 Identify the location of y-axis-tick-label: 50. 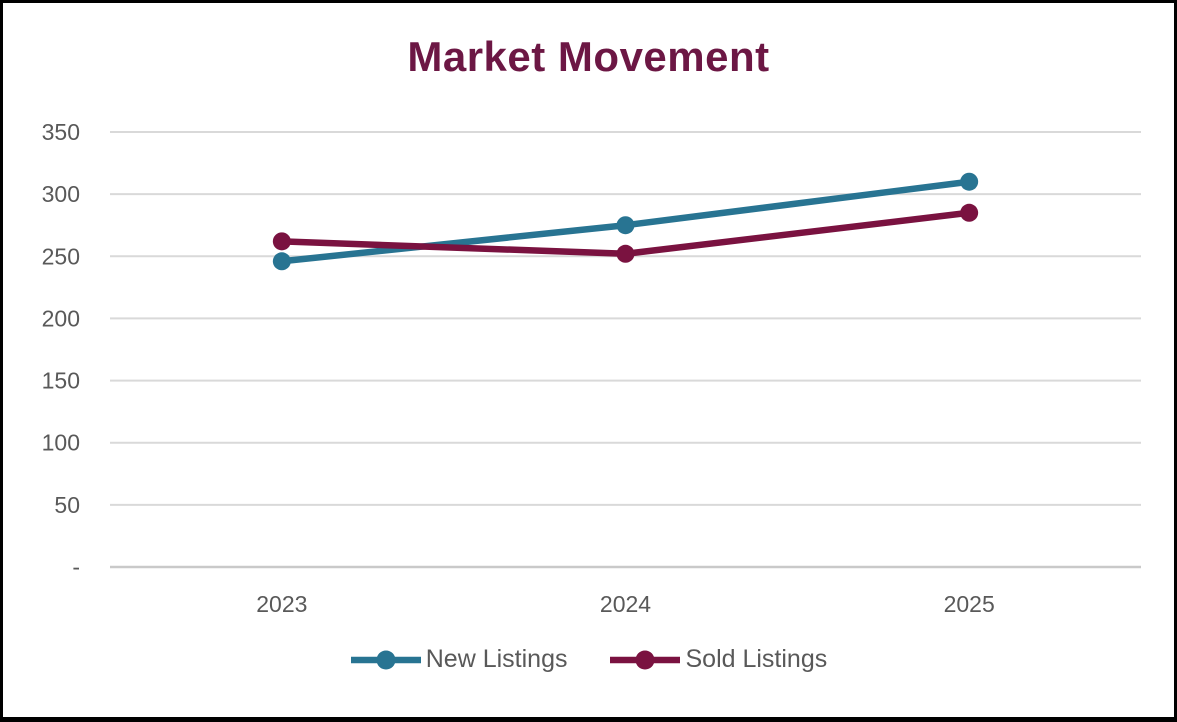
(67, 505).